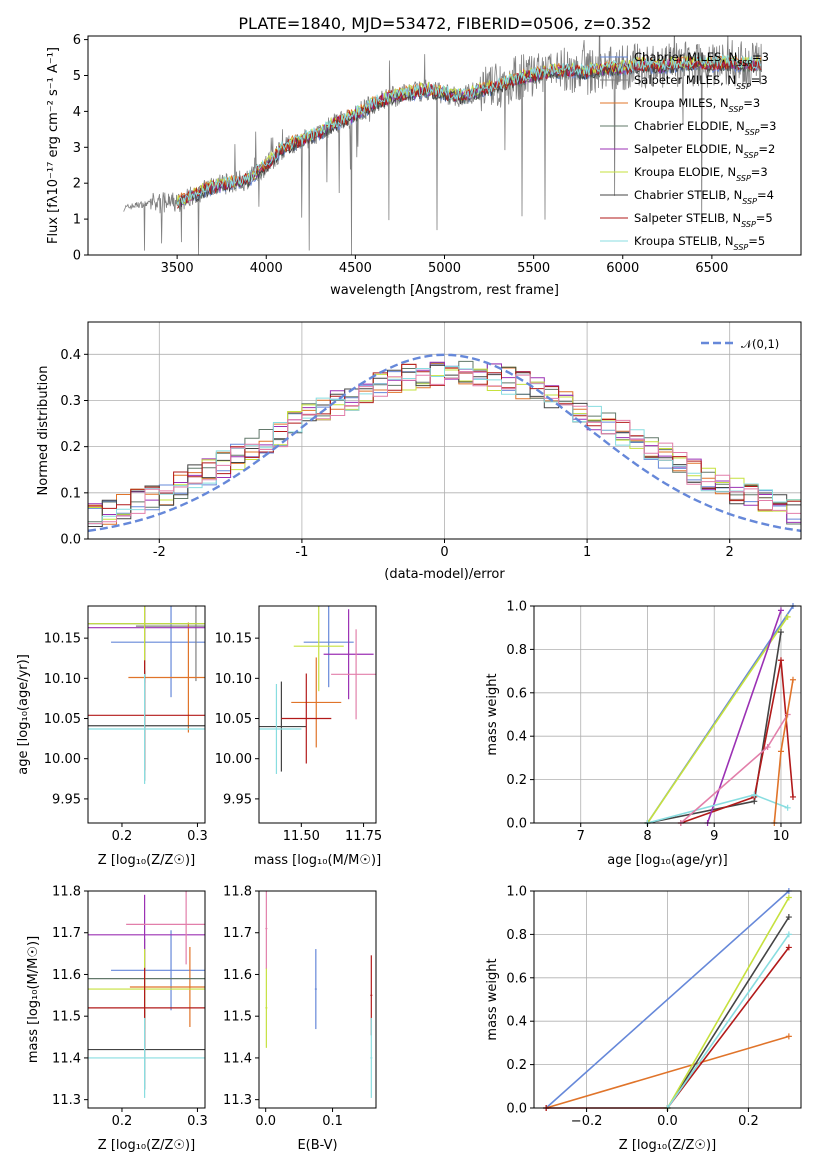 Image resolution: width=819 pixels, height=1170 pixels. I want to click on weight-line-salpeter-stelib, so click(737, 742).